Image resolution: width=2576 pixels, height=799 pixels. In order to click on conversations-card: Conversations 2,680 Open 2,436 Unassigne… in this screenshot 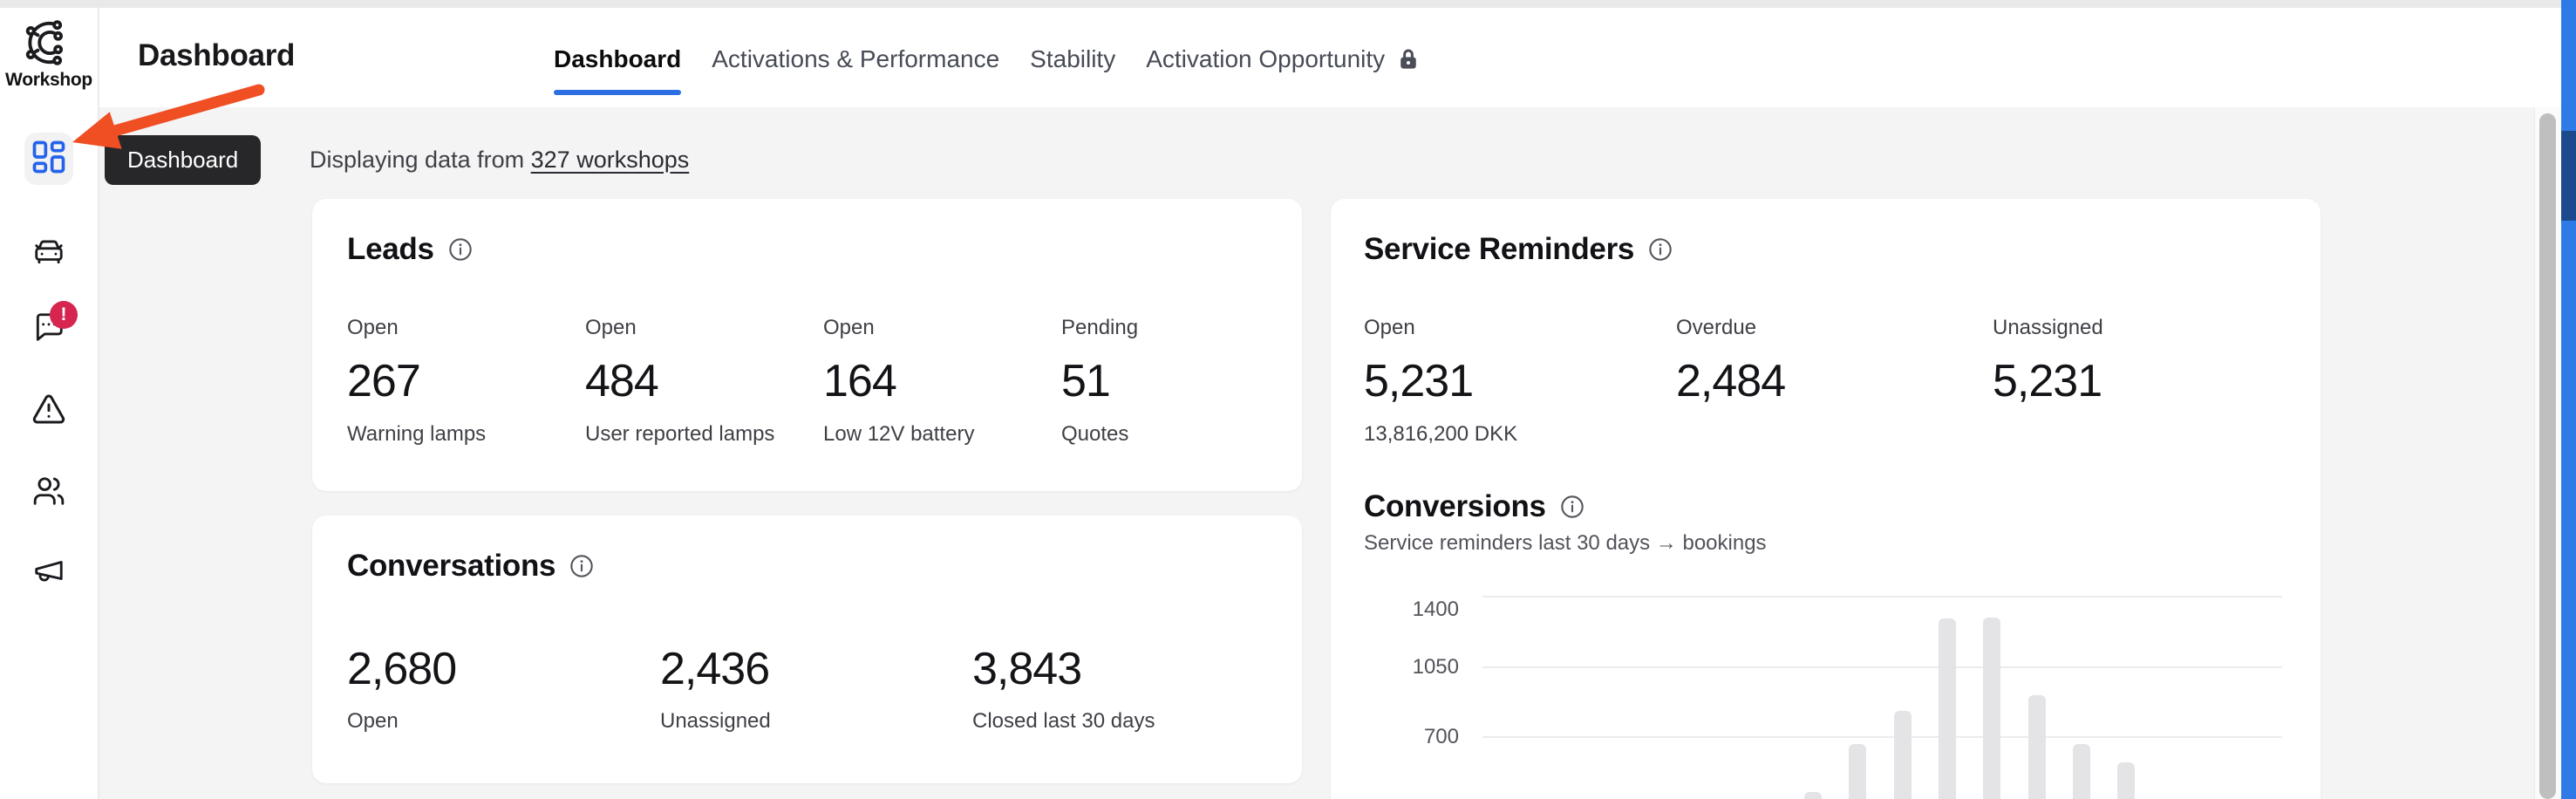, I will do `click(807, 649)`.